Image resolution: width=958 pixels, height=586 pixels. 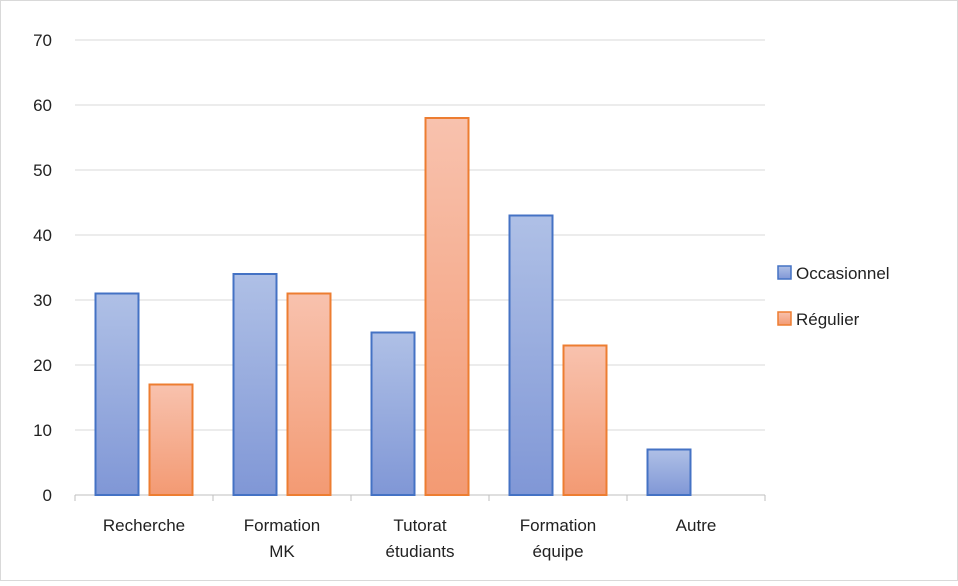 I want to click on y-tick-label: 70, so click(x=42, y=40).